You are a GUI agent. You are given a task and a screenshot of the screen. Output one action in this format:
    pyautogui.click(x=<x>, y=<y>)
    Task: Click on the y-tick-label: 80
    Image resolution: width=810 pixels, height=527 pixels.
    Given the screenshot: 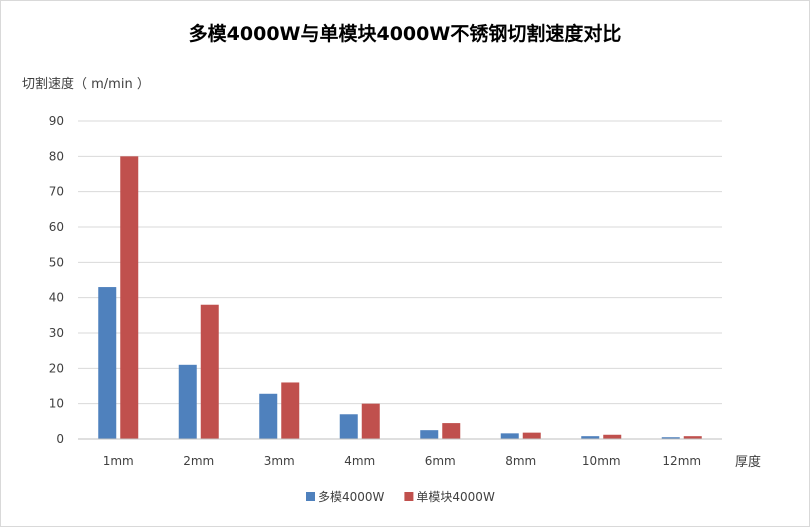 What is the action you would take?
    pyautogui.click(x=56, y=156)
    